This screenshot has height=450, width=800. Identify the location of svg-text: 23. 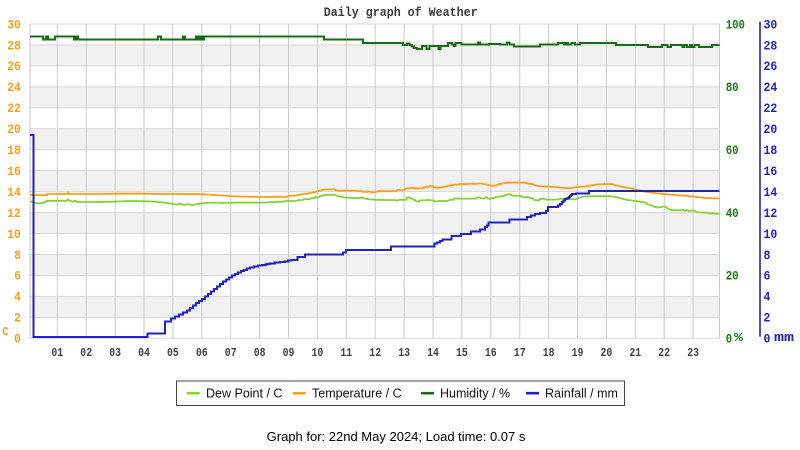
(693, 353).